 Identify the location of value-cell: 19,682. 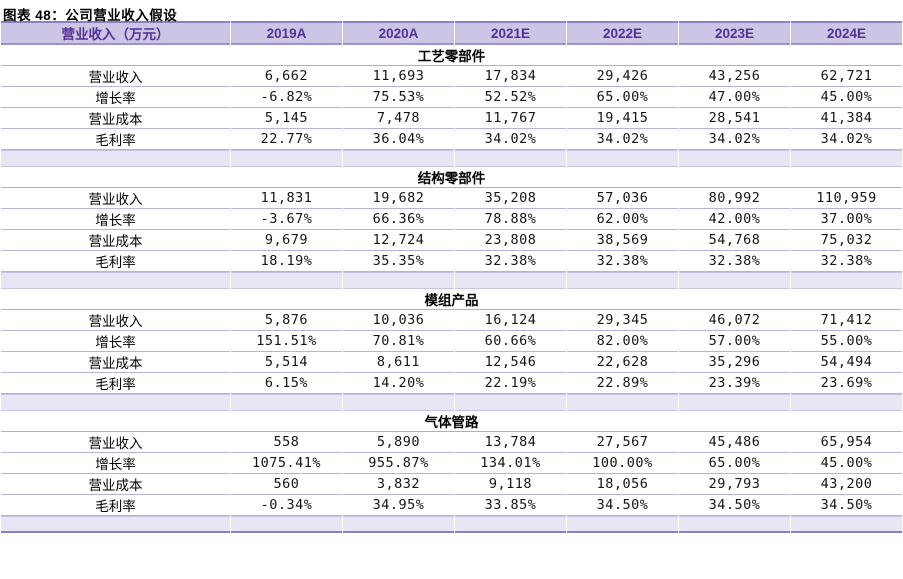
(398, 198).